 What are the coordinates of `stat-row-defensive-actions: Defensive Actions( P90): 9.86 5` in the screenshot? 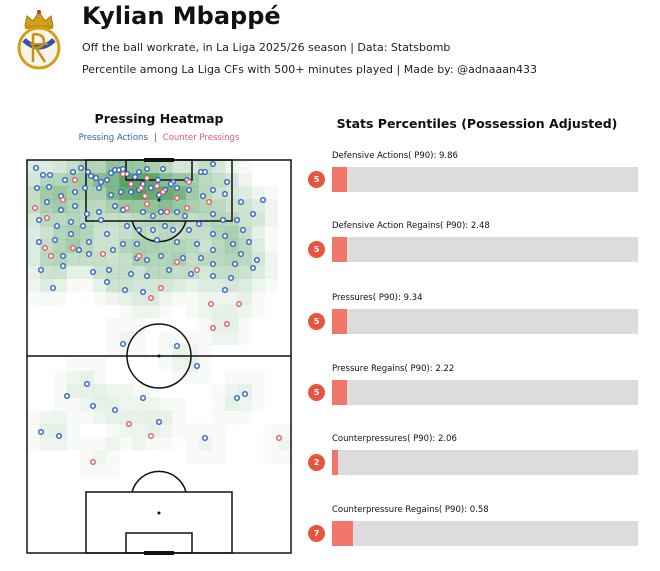 It's located at (476, 181).